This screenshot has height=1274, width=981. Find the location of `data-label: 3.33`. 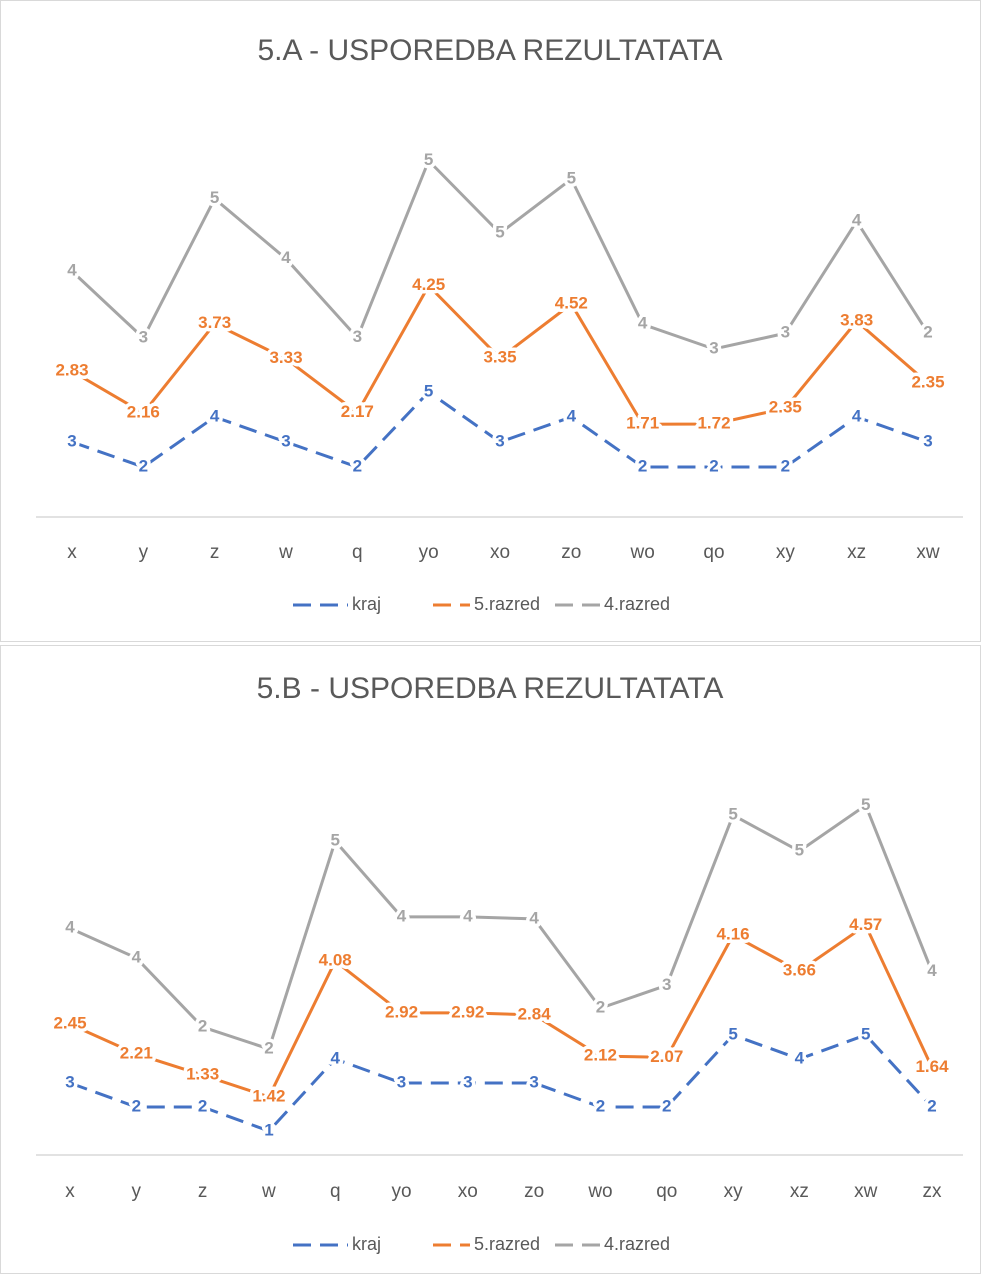

data-label: 3.33 is located at coordinates (285, 357).